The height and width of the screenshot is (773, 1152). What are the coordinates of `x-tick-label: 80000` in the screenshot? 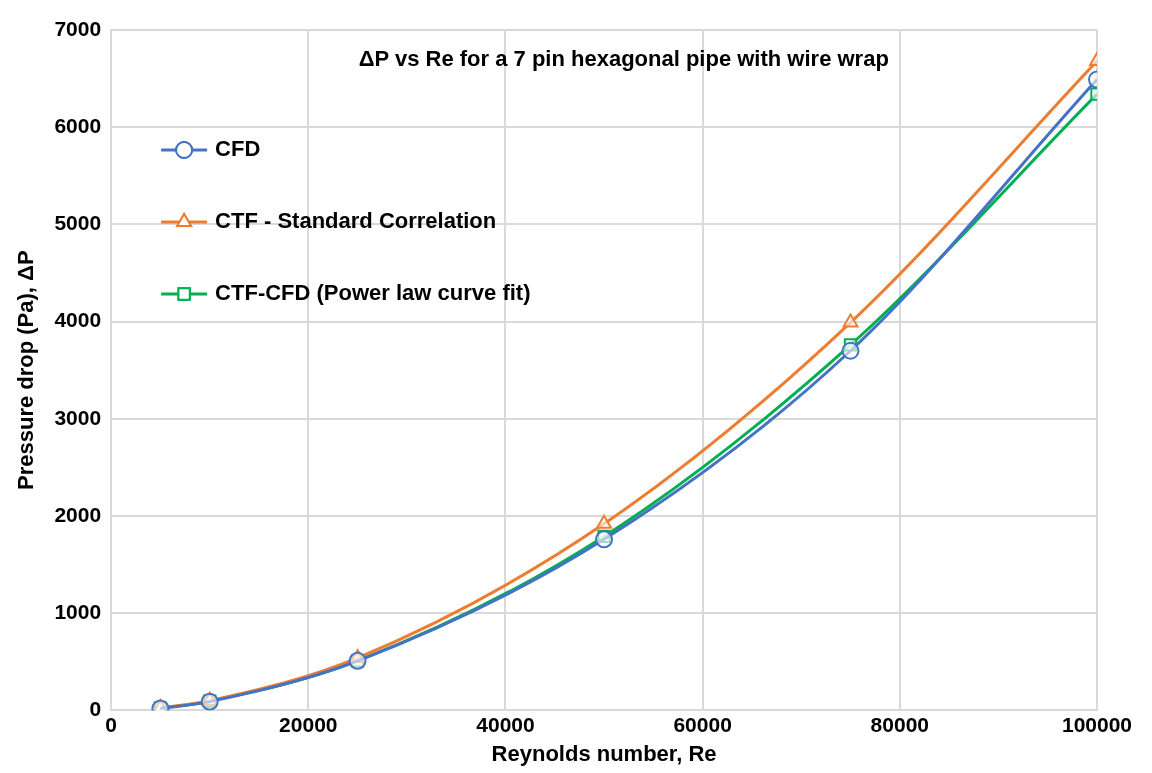 It's located at (900, 724).